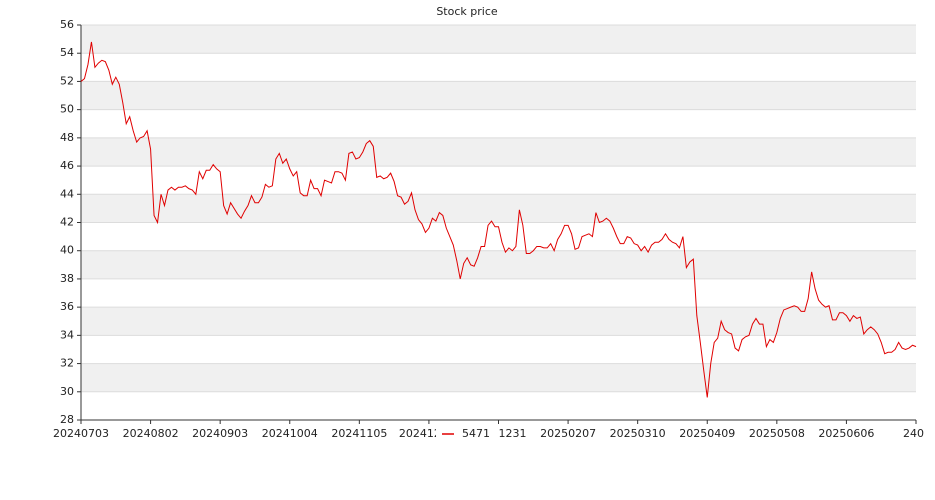  Describe the element at coordinates (67, 306) in the screenshot. I see `y-tick-label: 36` at that location.